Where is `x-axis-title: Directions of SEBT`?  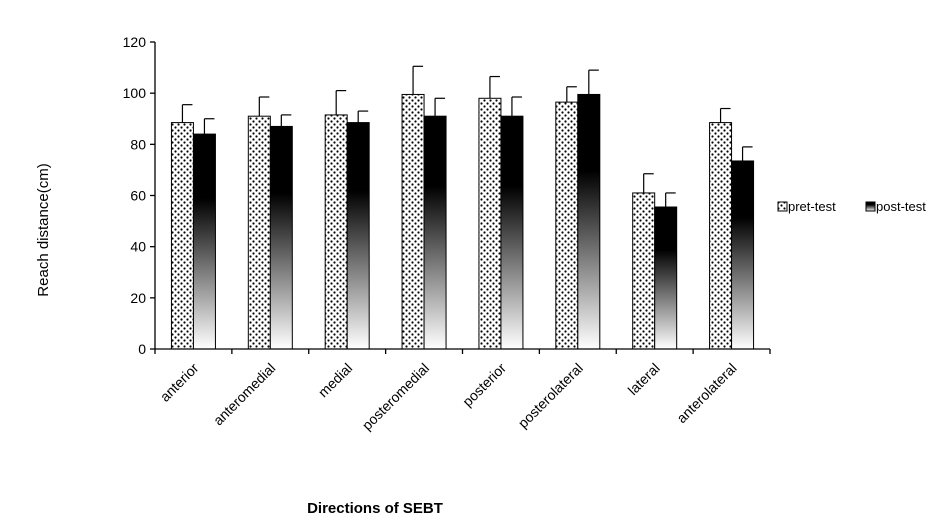 x-axis-title: Directions of SEBT is located at coordinates (375, 508).